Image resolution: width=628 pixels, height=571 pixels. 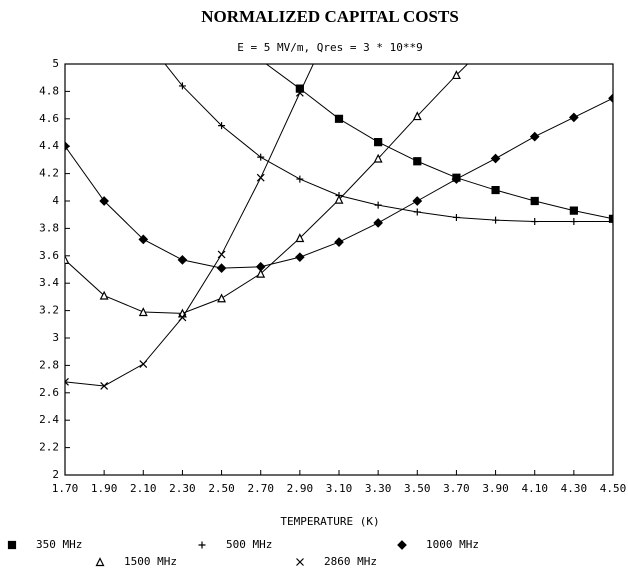 What do you see at coordinates (65, 488) in the screenshot?
I see `x-tick-label: 1.70` at bounding box center [65, 488].